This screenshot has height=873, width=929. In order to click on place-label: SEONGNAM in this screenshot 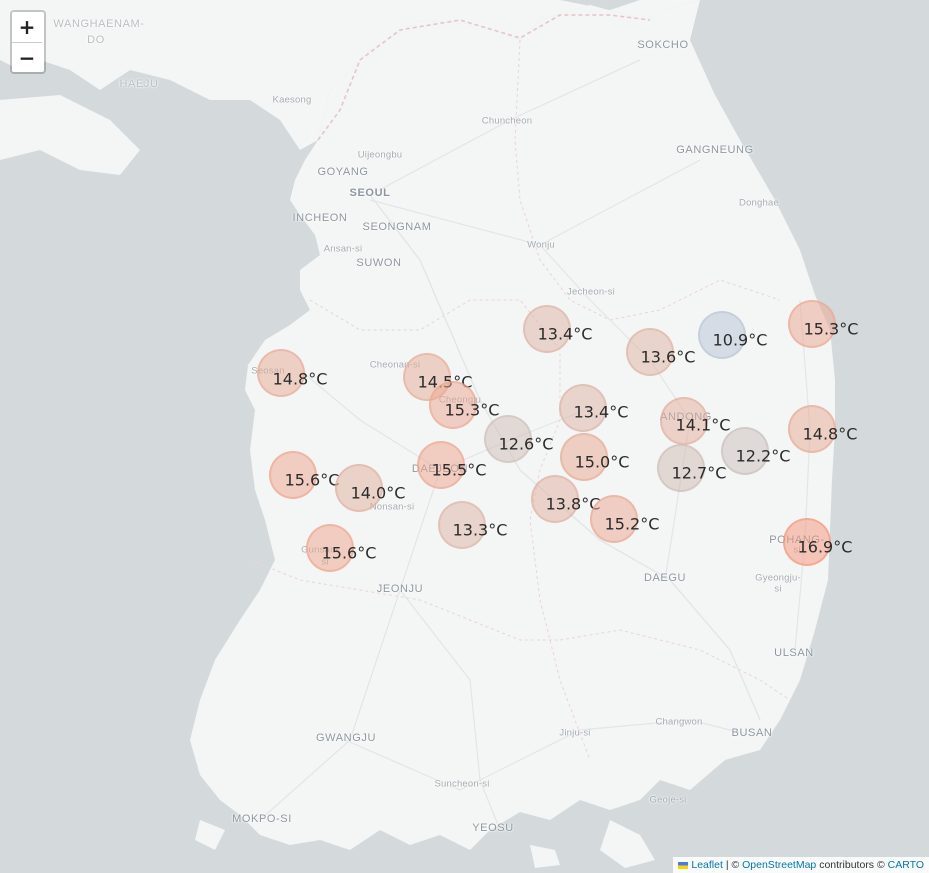, I will do `click(397, 227)`.